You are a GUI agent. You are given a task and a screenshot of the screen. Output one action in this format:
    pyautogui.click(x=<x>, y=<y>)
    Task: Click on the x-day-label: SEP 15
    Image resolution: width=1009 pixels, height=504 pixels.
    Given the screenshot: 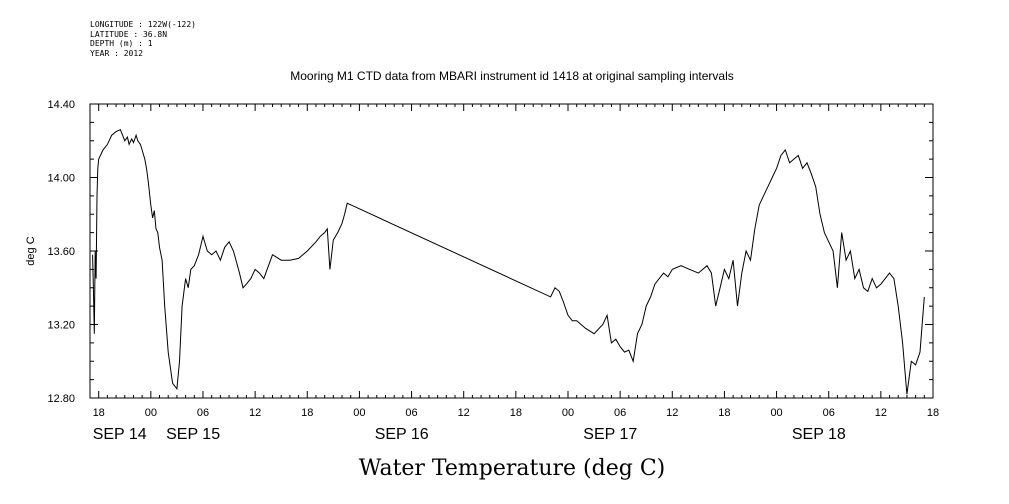 What is the action you would take?
    pyautogui.click(x=193, y=434)
    